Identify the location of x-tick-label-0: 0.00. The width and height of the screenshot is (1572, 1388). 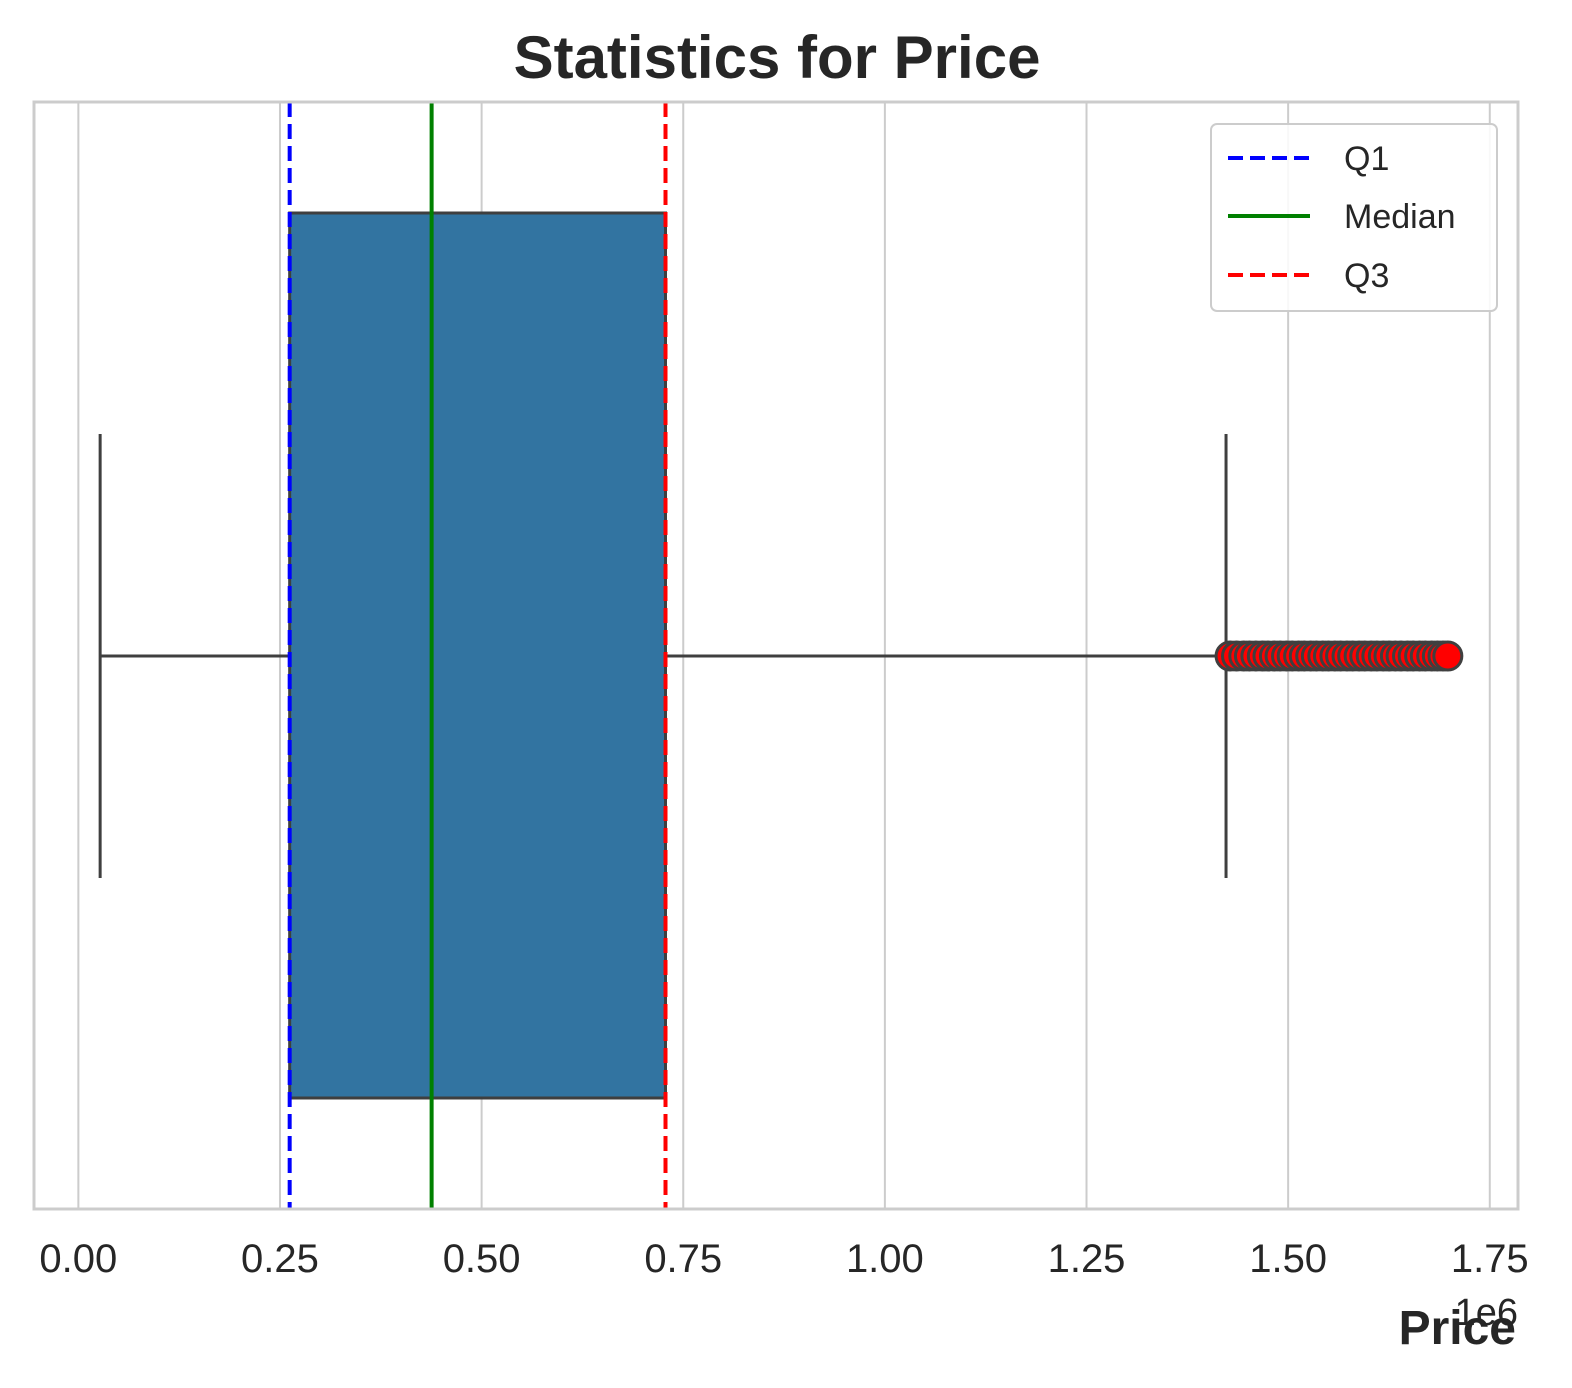
(78, 1259).